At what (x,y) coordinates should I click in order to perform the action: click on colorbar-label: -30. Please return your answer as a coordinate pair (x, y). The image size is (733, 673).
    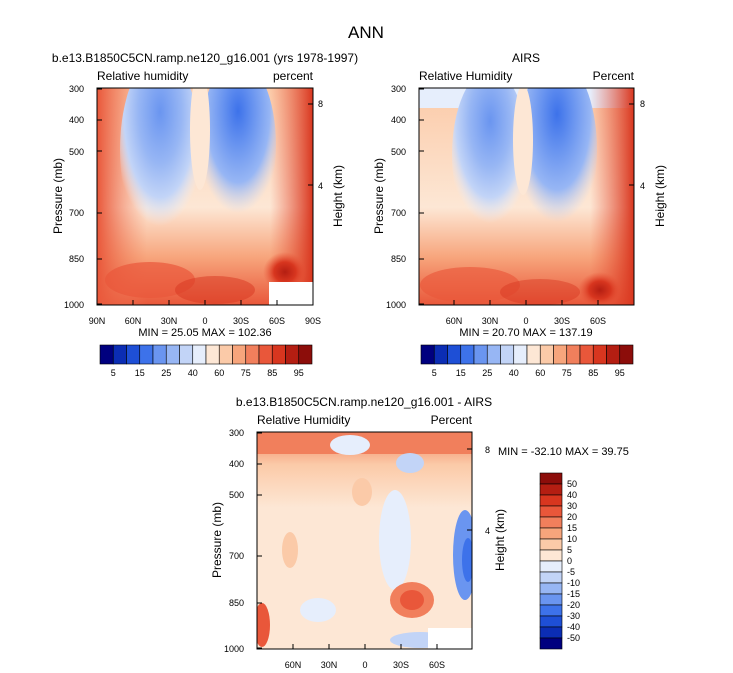
    Looking at the image, I should click on (573, 616).